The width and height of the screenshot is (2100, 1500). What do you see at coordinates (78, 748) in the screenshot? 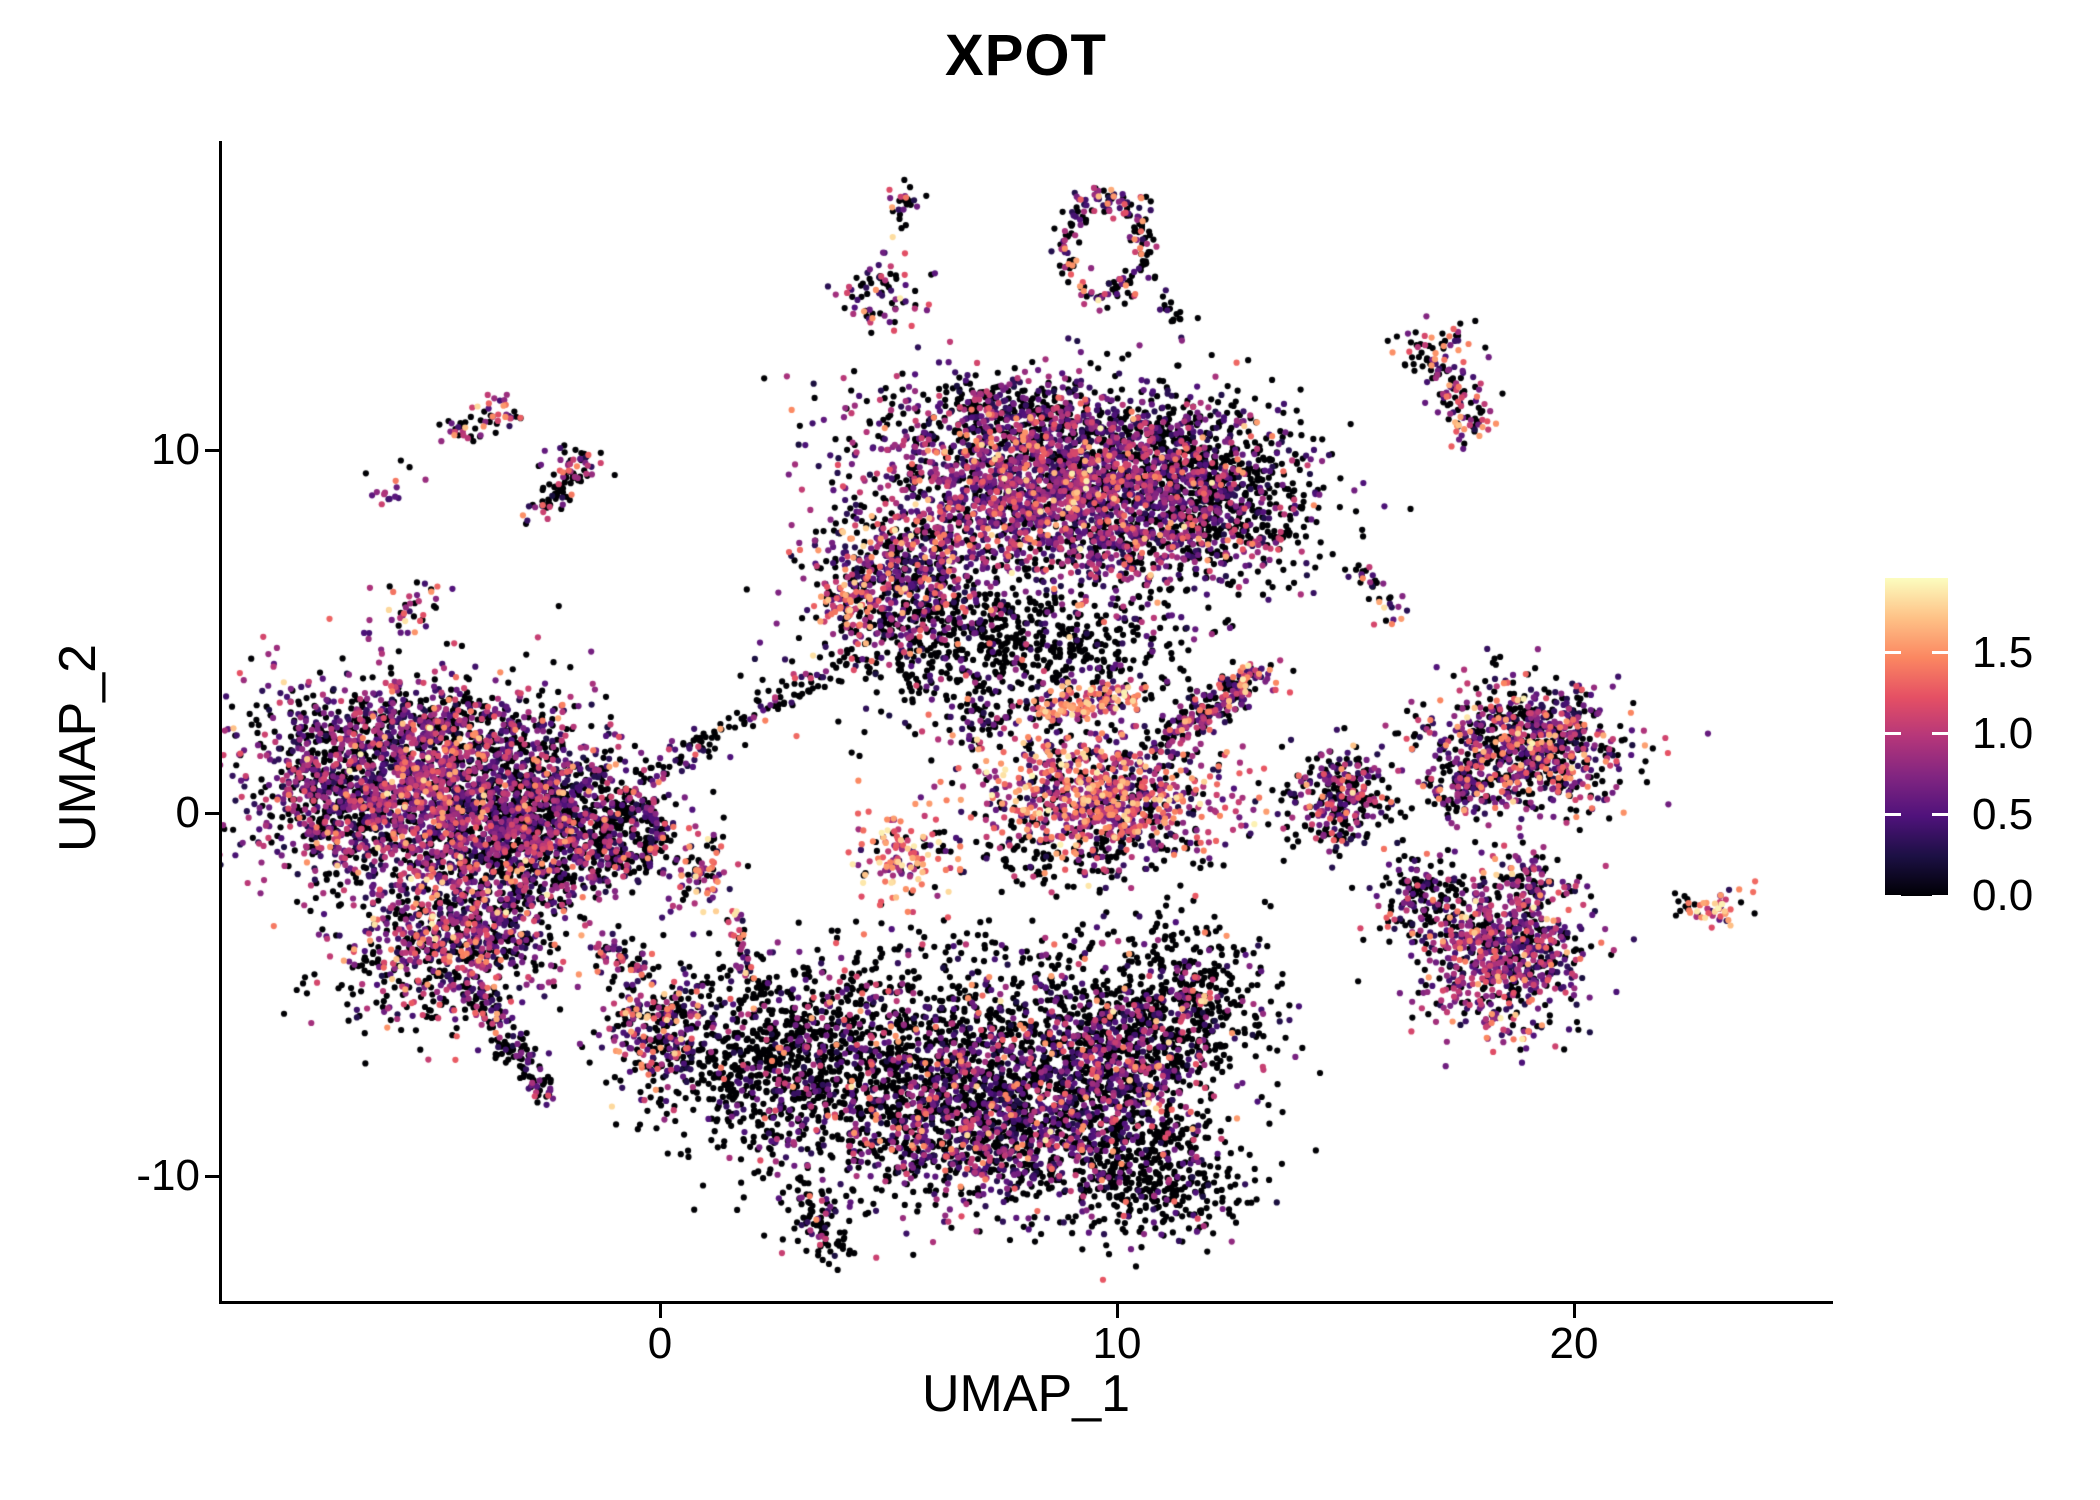
I see `y-axis-title: UMAP_2` at bounding box center [78, 748].